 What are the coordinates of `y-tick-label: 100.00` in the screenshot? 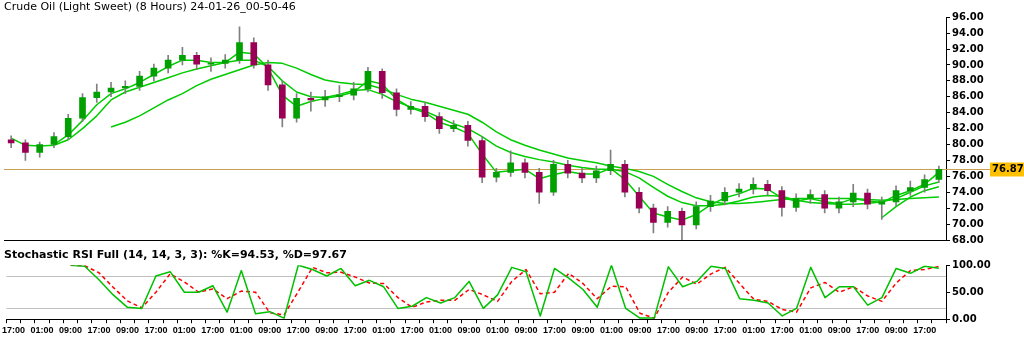 It's located at (971, 264).